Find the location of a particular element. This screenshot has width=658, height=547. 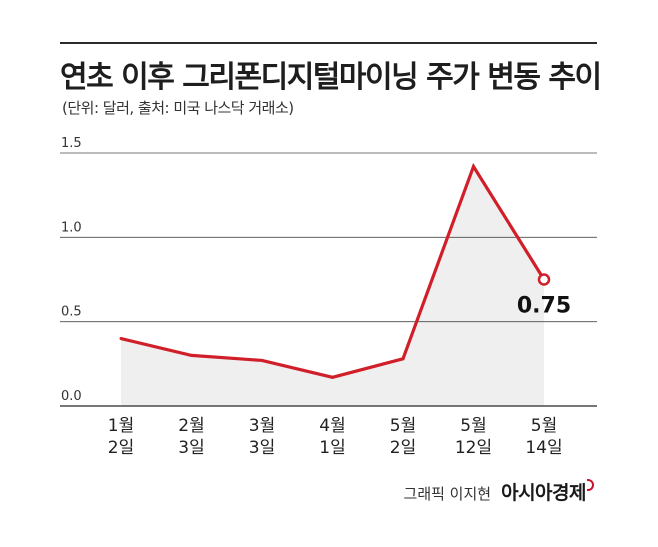

title-top-rule is located at coordinates (328, 43).